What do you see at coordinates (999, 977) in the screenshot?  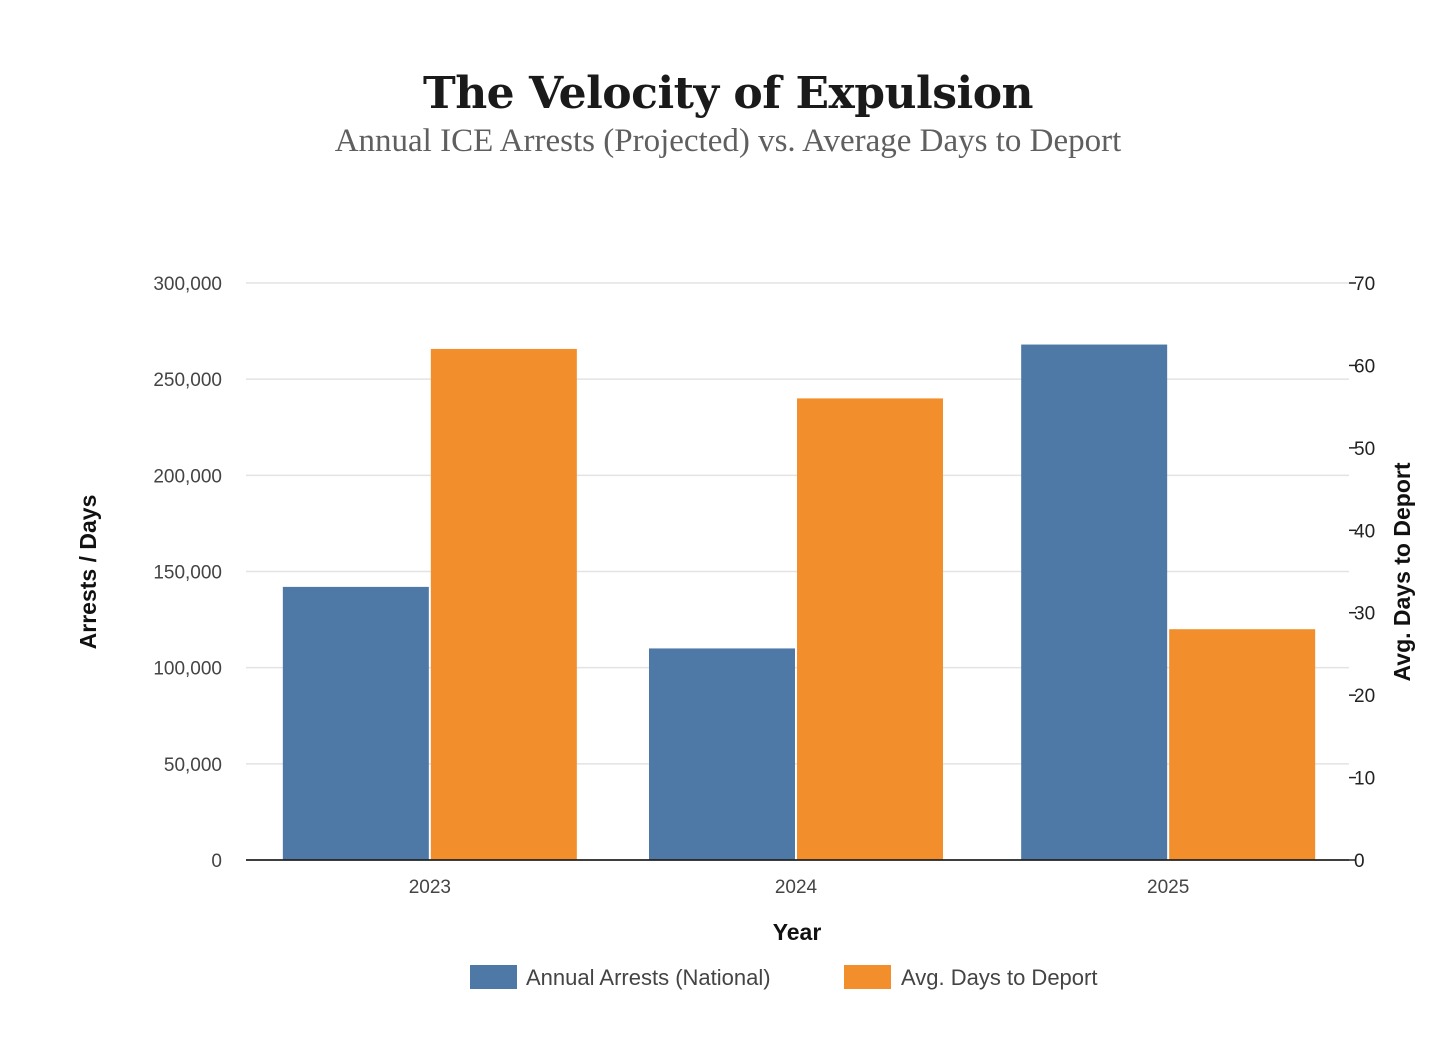 I see `legend-label-days: Avg. Days to Deport` at bounding box center [999, 977].